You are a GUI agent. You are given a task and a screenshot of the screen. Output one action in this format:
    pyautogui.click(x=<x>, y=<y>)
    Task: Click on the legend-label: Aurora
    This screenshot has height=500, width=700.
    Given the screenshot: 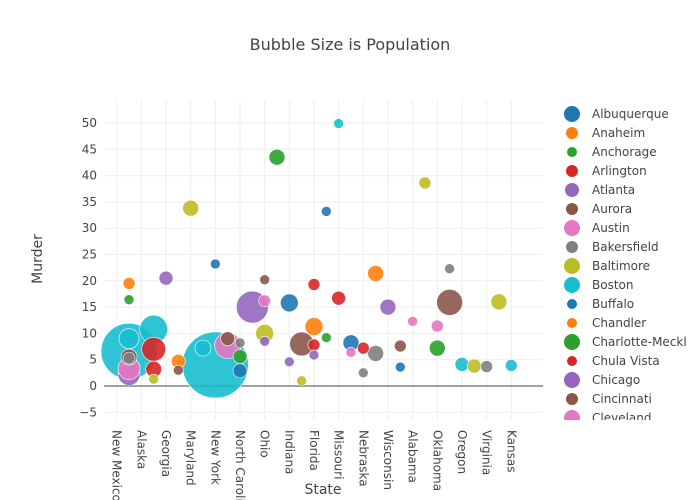 What is the action you would take?
    pyautogui.click(x=612, y=209)
    